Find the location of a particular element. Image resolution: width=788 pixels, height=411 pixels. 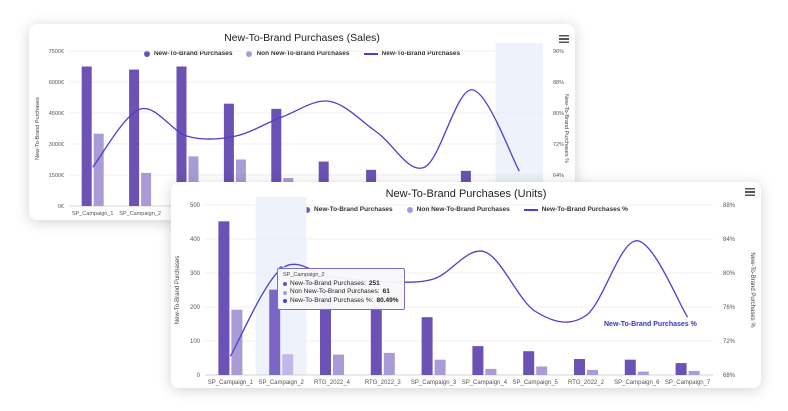

y-tick-label: 100 is located at coordinates (195, 342).